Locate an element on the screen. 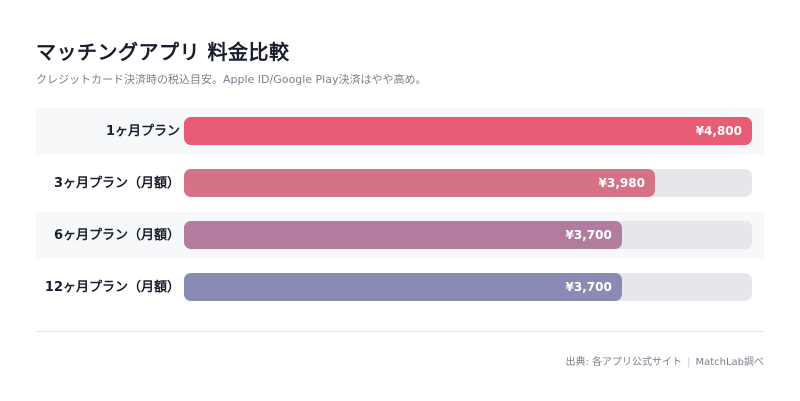 The width and height of the screenshot is (800, 401). credit-text: MatchLab調べ is located at coordinates (729, 362).